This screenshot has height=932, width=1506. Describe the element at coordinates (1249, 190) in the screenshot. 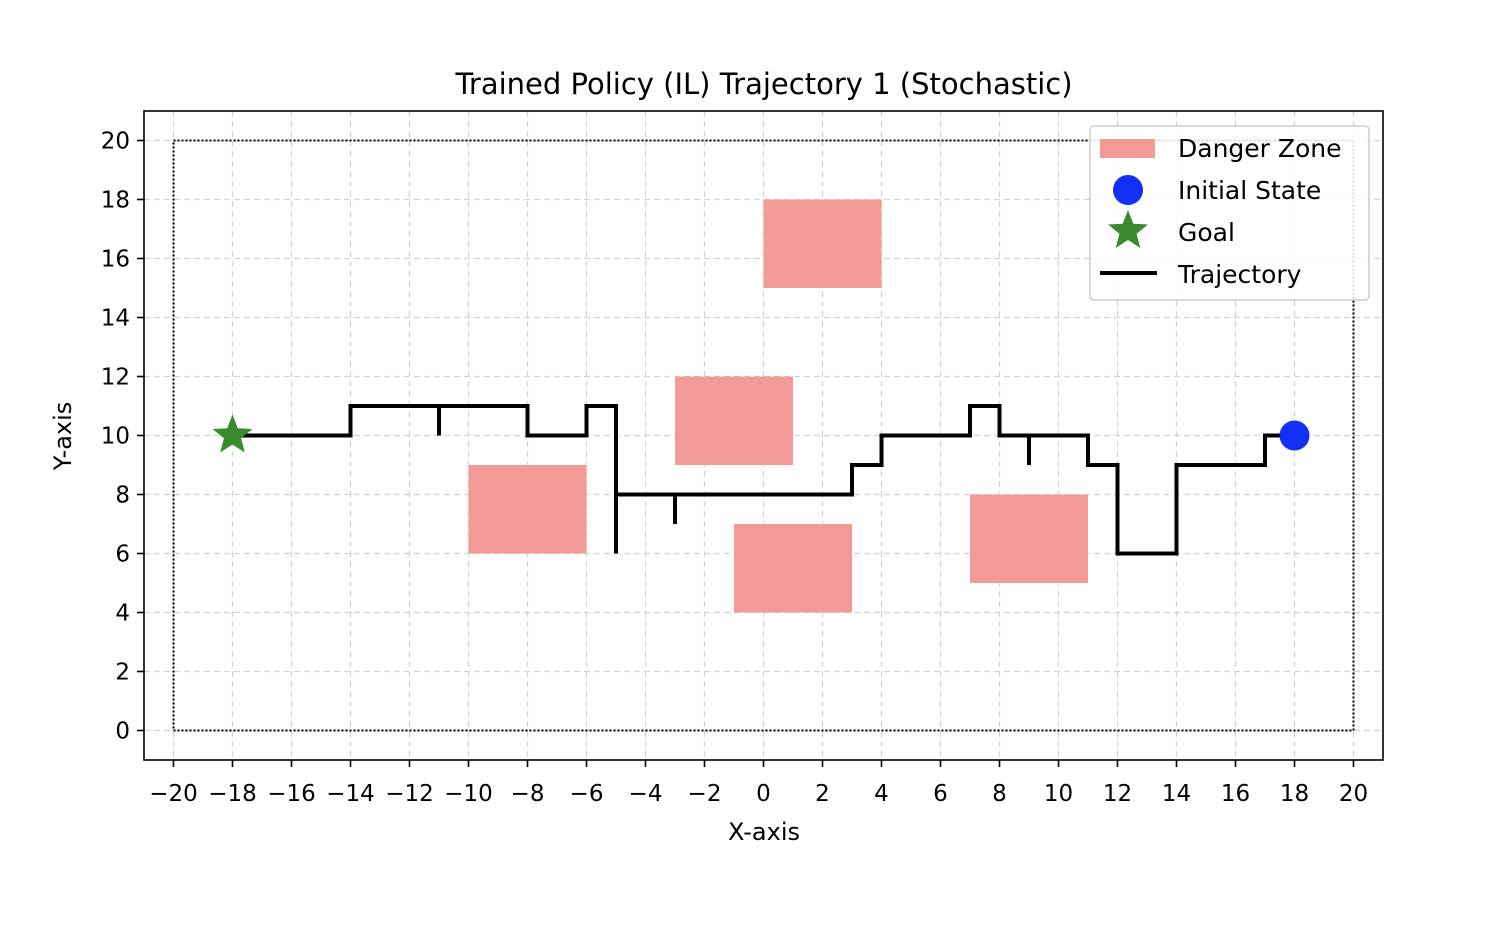

I see `legend-label-initial-state: Initial State` at that location.